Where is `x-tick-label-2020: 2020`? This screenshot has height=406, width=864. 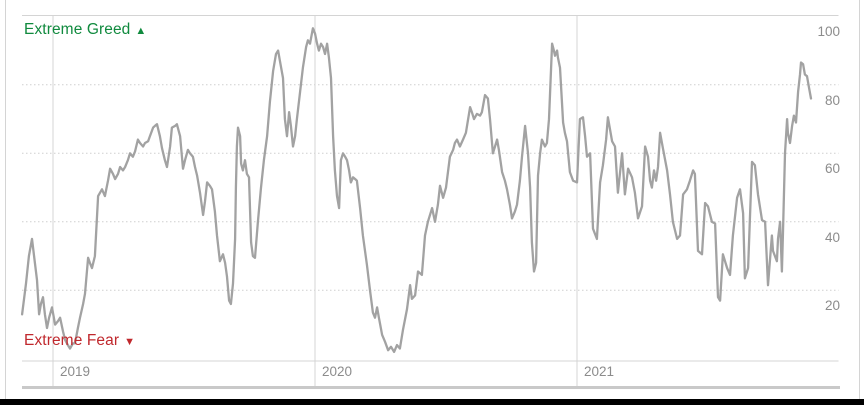 x-tick-label-2020: 2020 is located at coordinates (337, 371).